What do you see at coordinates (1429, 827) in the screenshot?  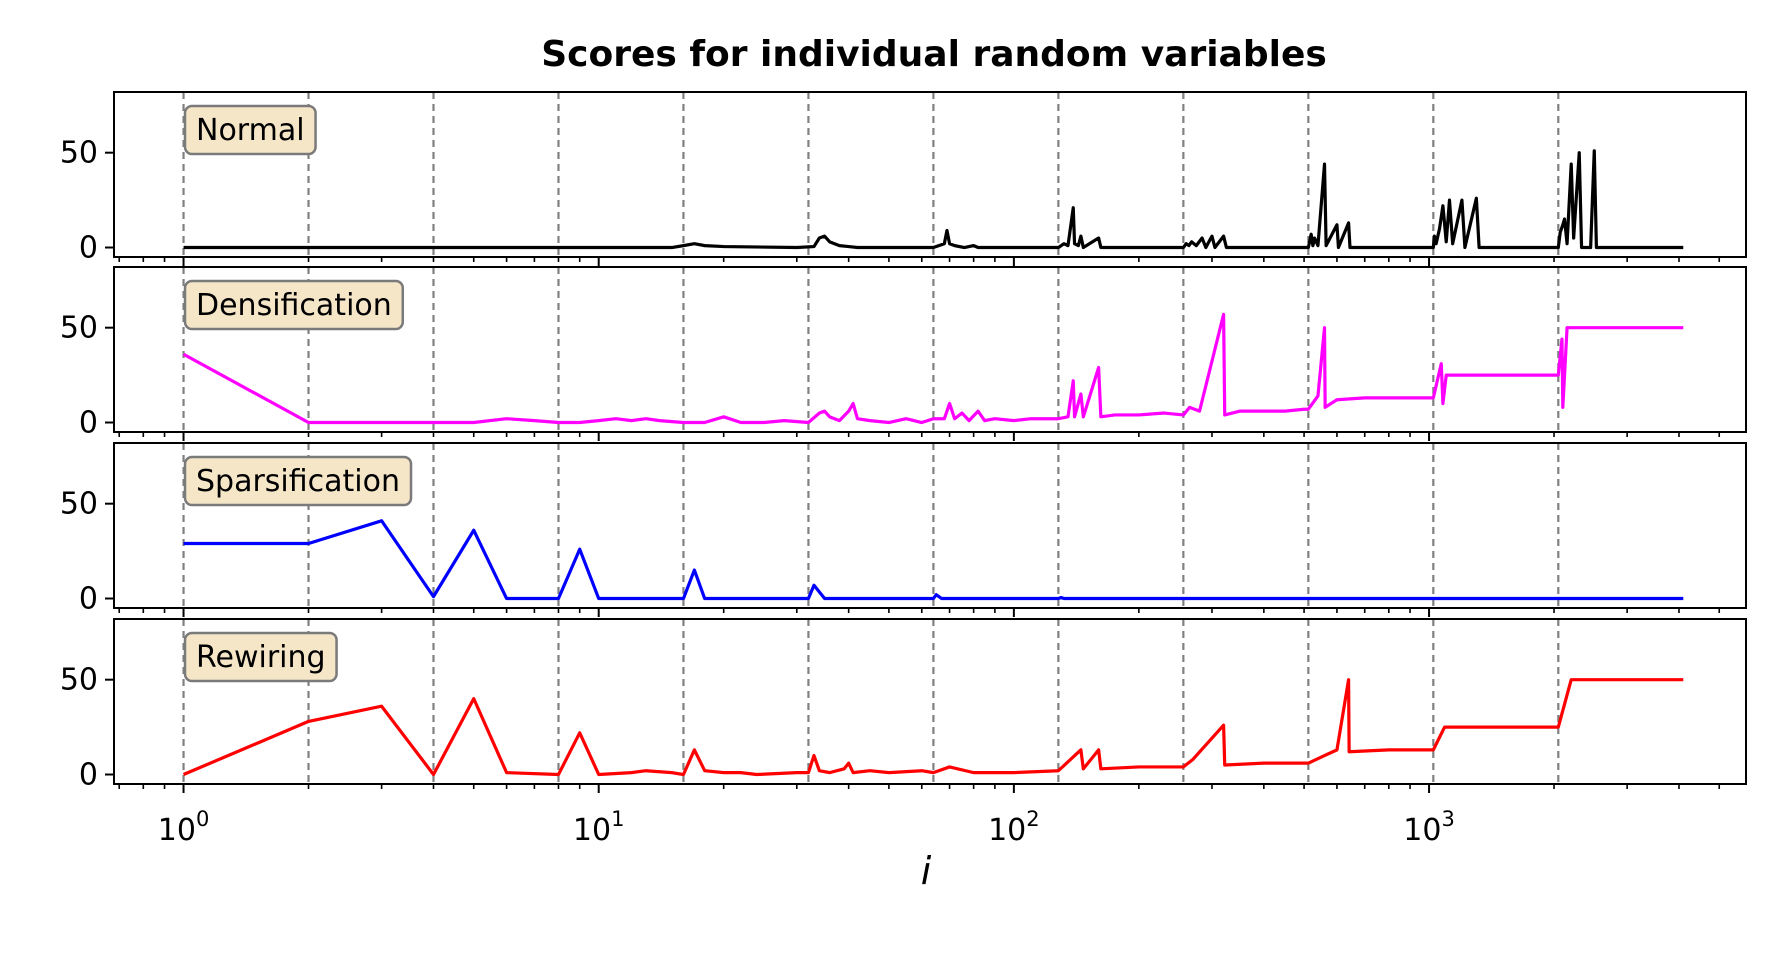 I see `x-tick-label: 10³` at bounding box center [1429, 827].